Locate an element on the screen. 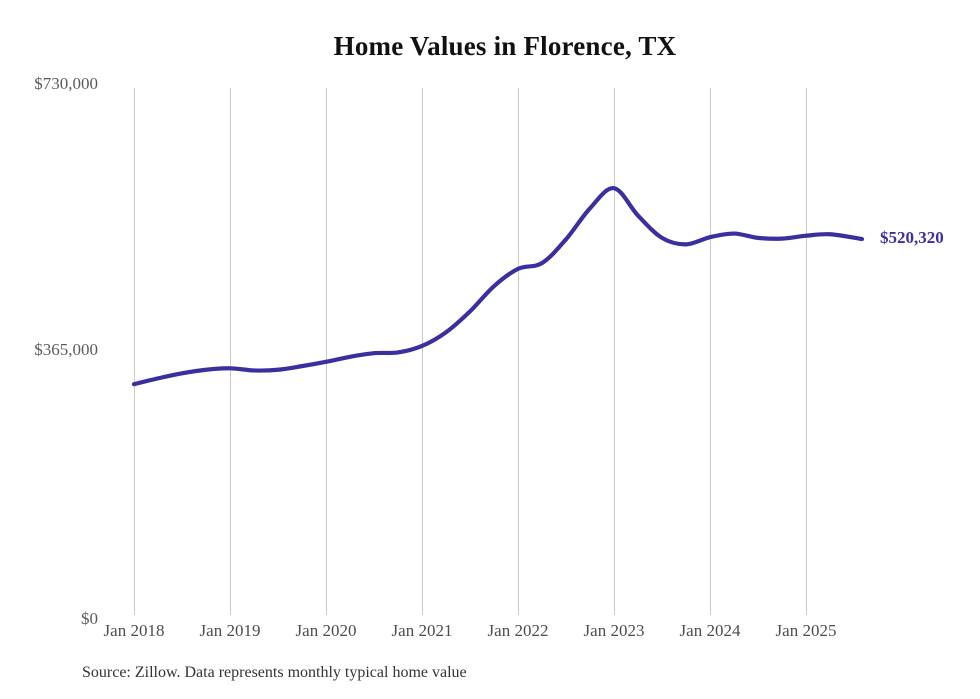 This screenshot has width=980, height=699. gridline-jan-2025 is located at coordinates (806, 351).